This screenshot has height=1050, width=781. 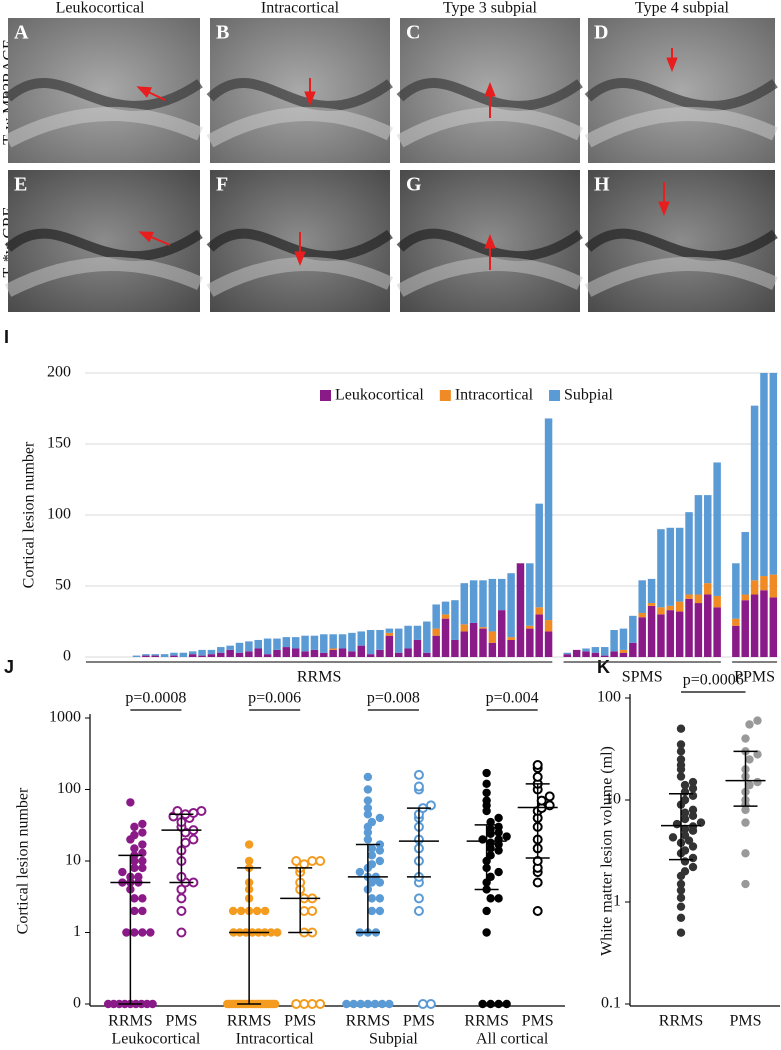 I want to click on p-value: p=0.004, so click(x=512, y=698).